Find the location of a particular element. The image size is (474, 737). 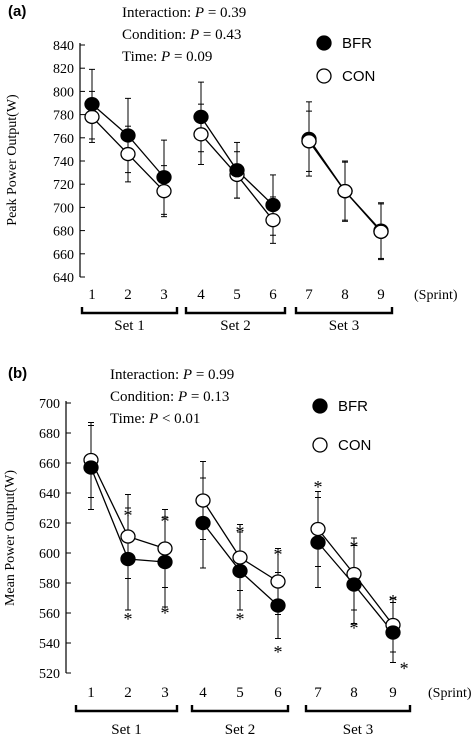

panel-label: (b) is located at coordinates (17, 373).